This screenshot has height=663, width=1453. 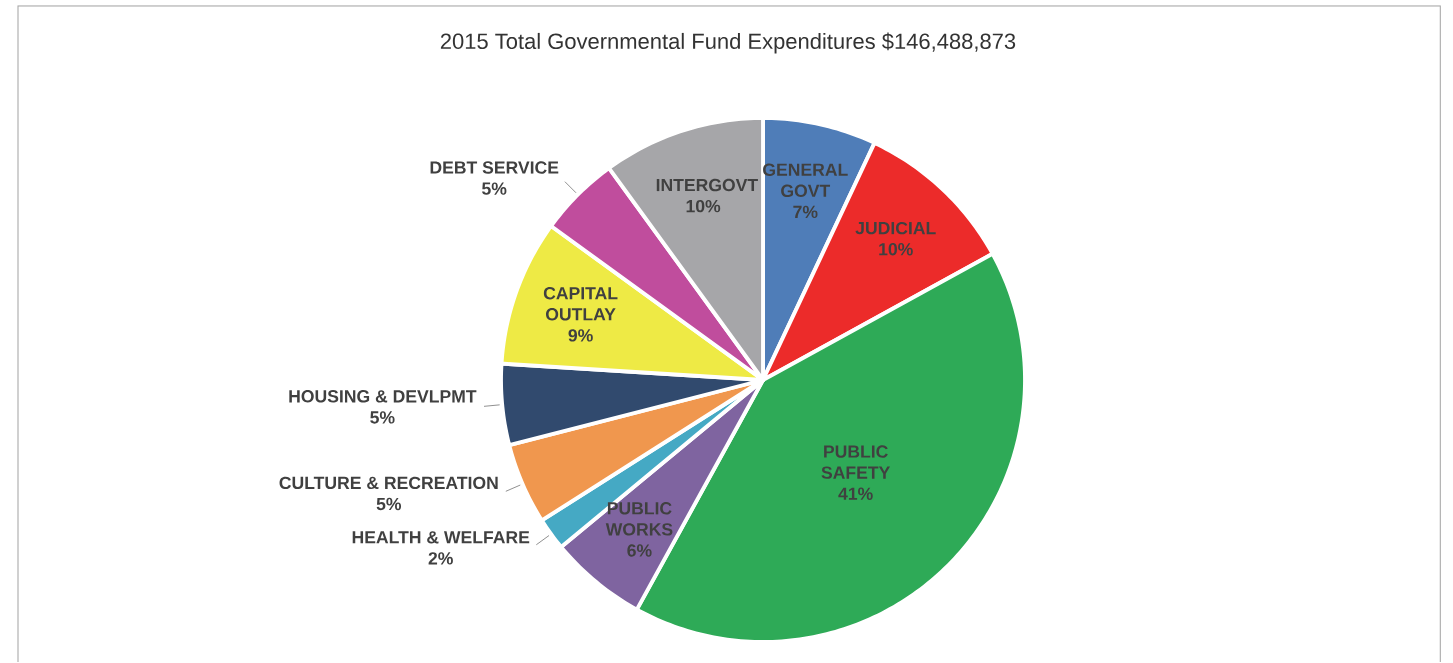 What do you see at coordinates (639, 550) in the screenshot?
I see `data-label: 6%` at bounding box center [639, 550].